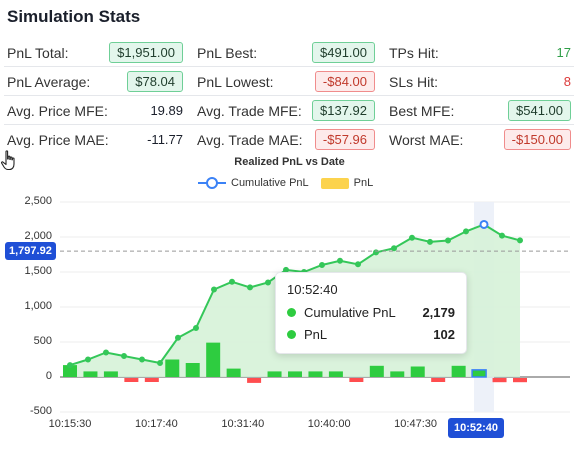 The height and width of the screenshot is (460, 579). I want to click on stat-label: Best MFE:, so click(422, 110).